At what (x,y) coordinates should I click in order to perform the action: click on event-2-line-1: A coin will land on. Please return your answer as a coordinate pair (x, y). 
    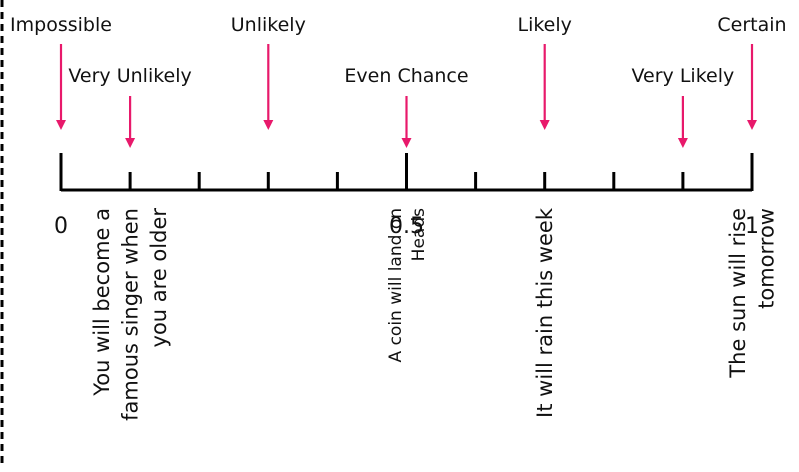
    Looking at the image, I should click on (396, 285).